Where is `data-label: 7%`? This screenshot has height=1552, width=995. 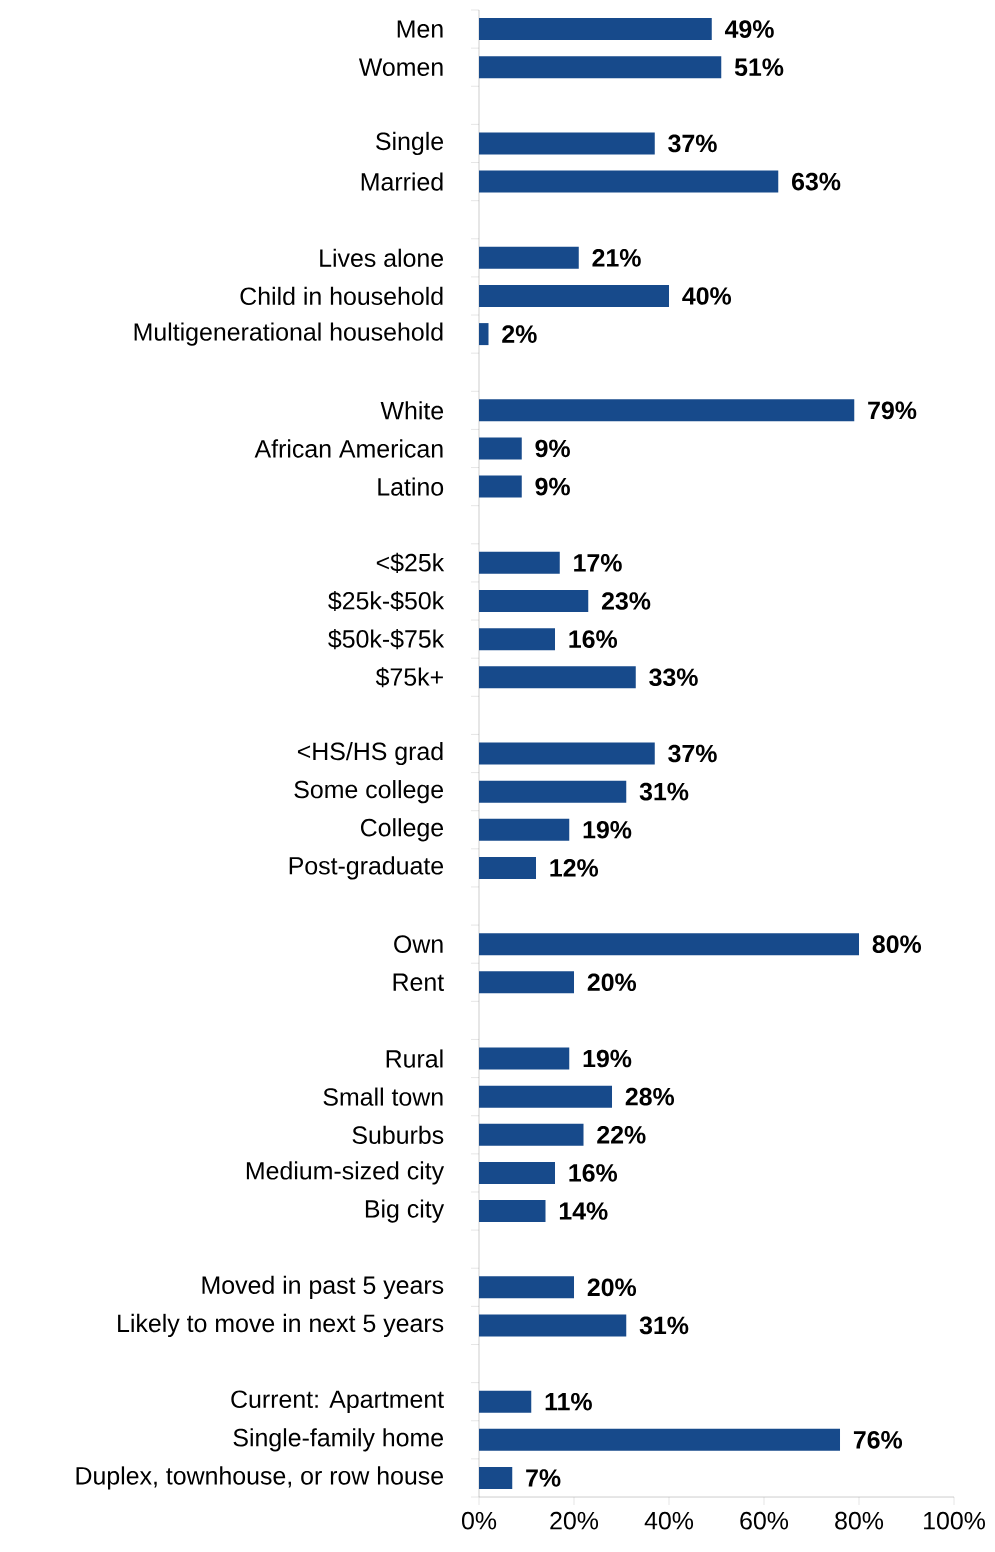
data-label: 7% is located at coordinates (543, 1478).